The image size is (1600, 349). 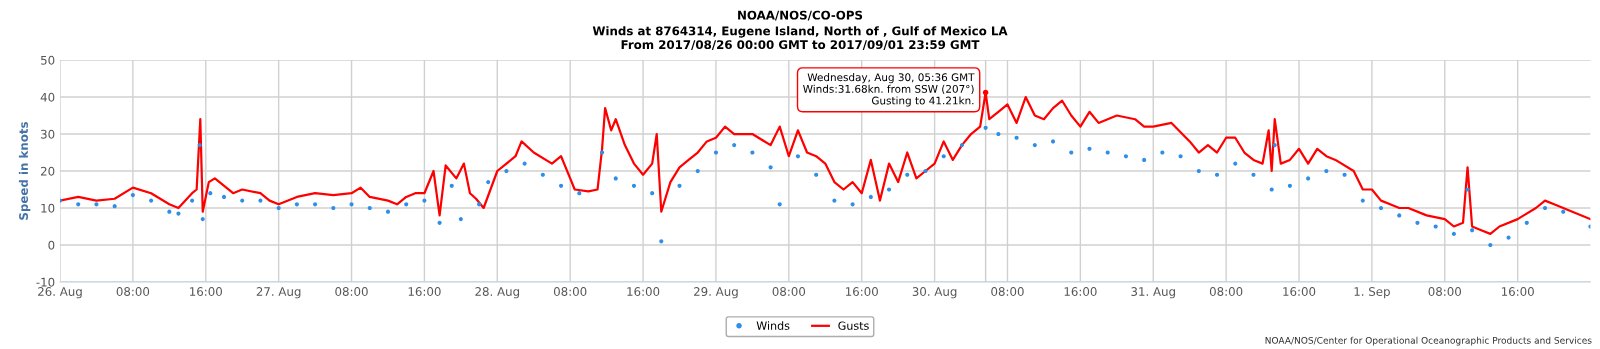 I want to click on annotation: Wednesday, Aug 30, 05:36 GMT Winds:31.68kn. from SSW (207°) Gusting to 41.21kn., so click(x=889, y=90).